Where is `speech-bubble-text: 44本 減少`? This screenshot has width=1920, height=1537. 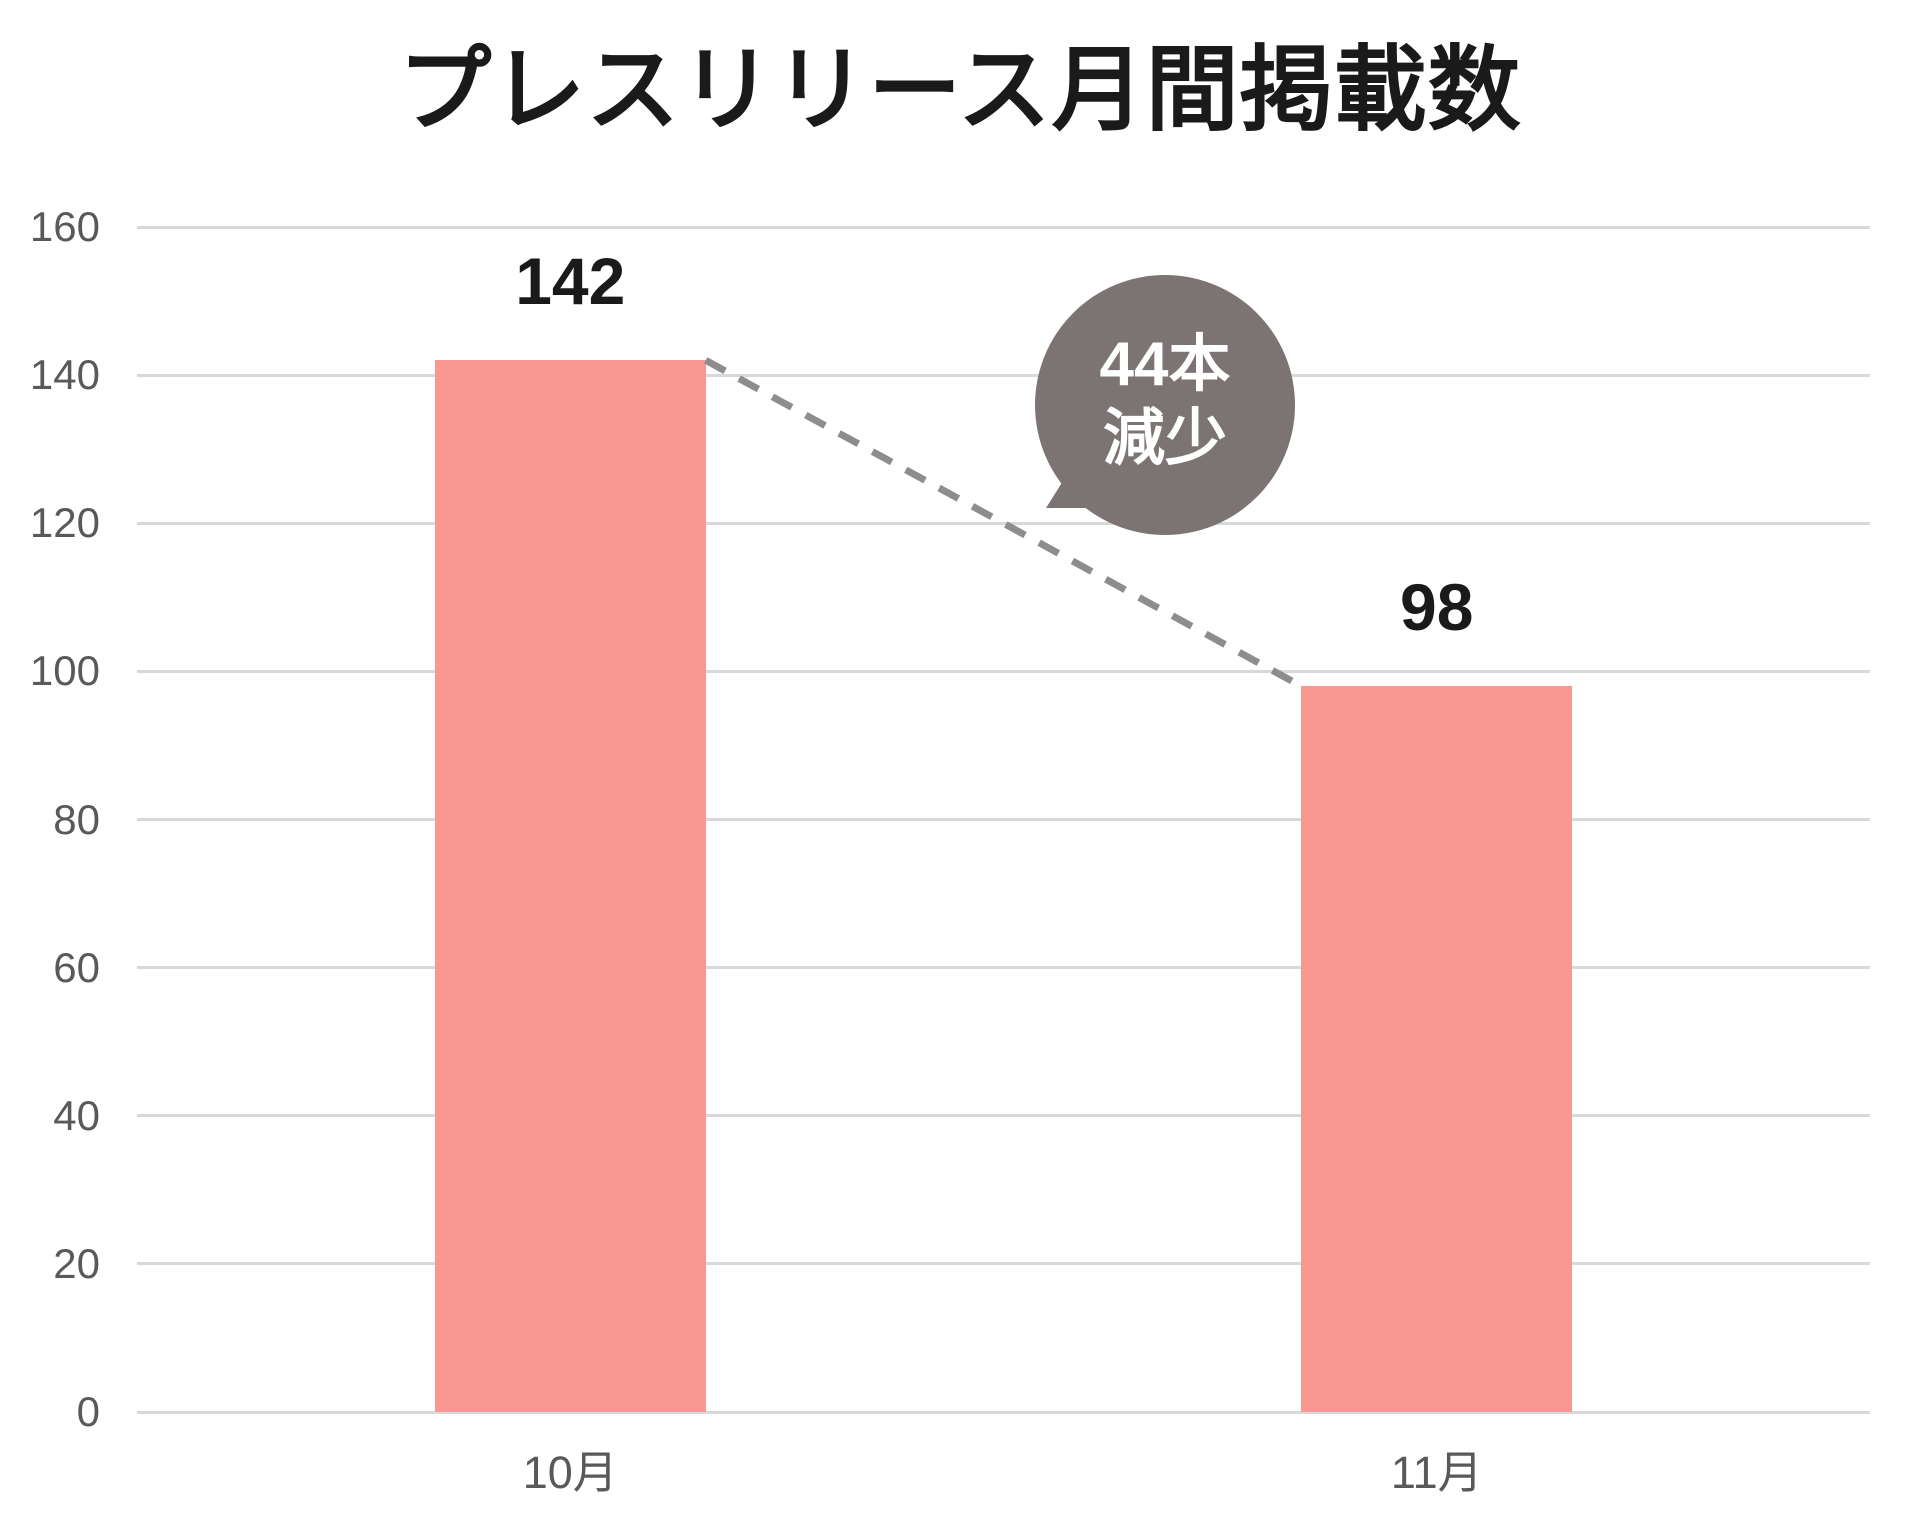
speech-bubble-text: 44本 減少 is located at coordinates (1165, 402).